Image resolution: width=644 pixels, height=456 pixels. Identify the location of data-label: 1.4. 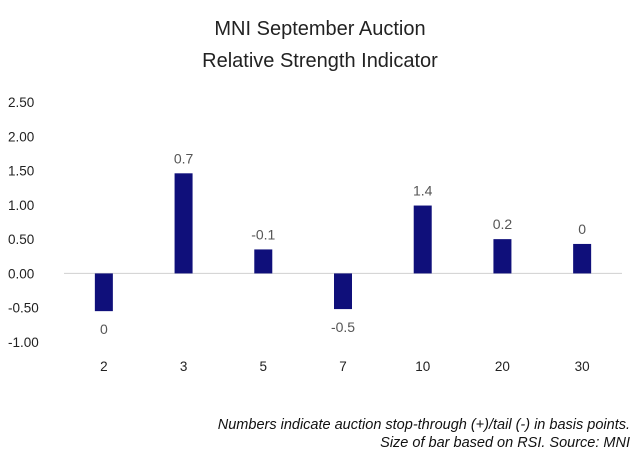
(423, 191).